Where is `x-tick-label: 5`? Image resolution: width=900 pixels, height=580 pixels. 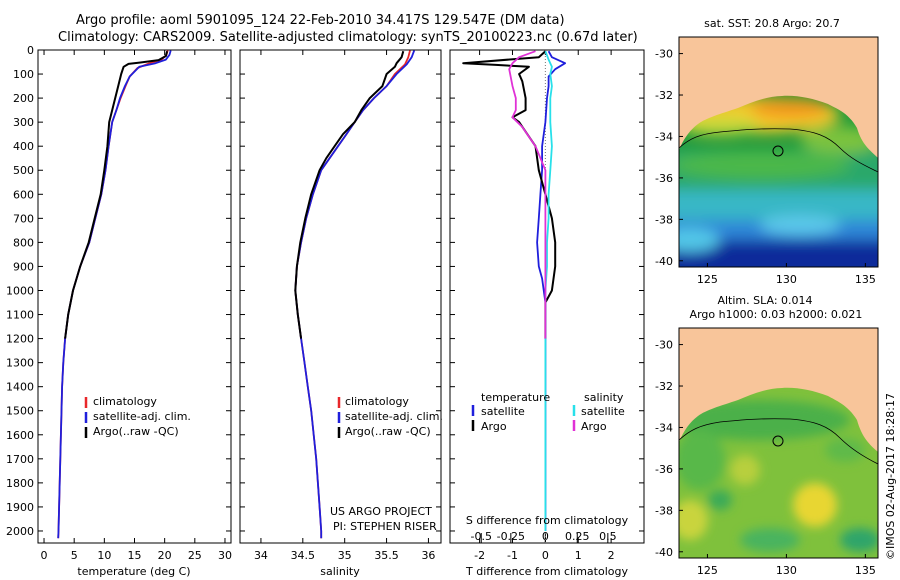
x-tick-label: 5 is located at coordinates (74, 555).